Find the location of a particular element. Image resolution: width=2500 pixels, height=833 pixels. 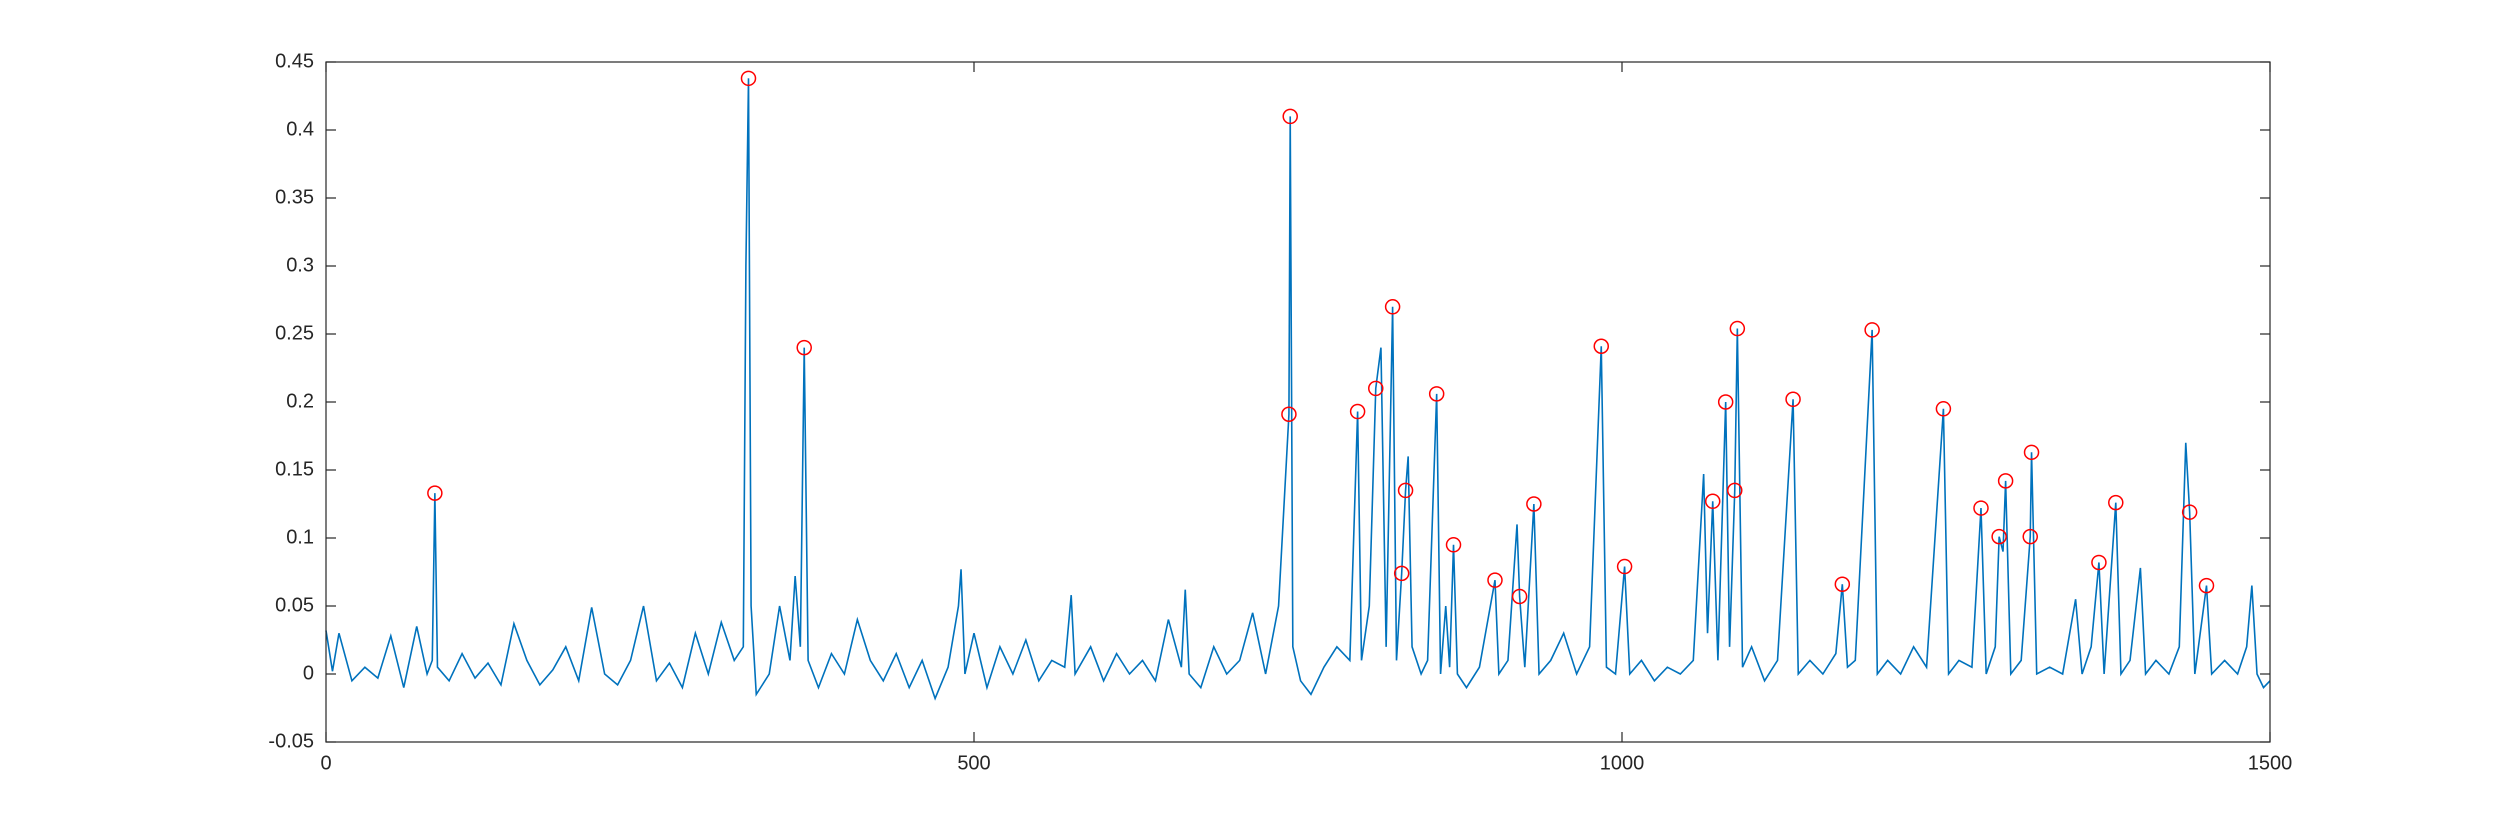

y-tick-label: -0.05 is located at coordinates (291, 741).